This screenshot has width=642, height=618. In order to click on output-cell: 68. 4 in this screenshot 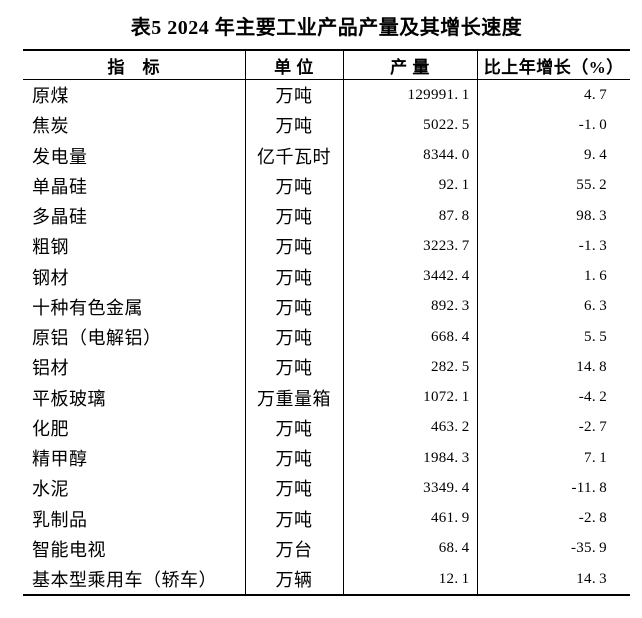, I will do `click(409, 548)`.